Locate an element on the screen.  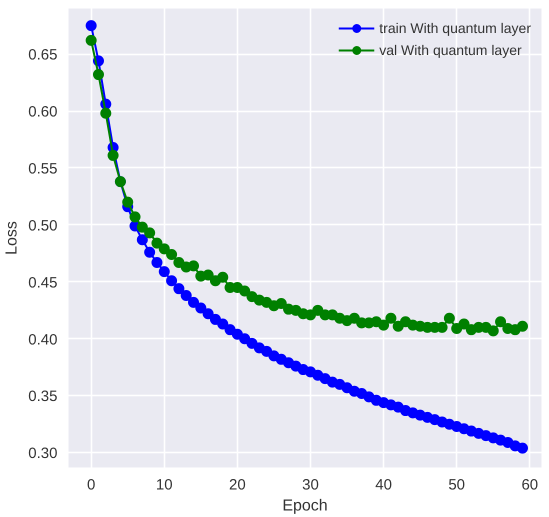
y-tick-label: 0.50 is located at coordinates (43, 225).